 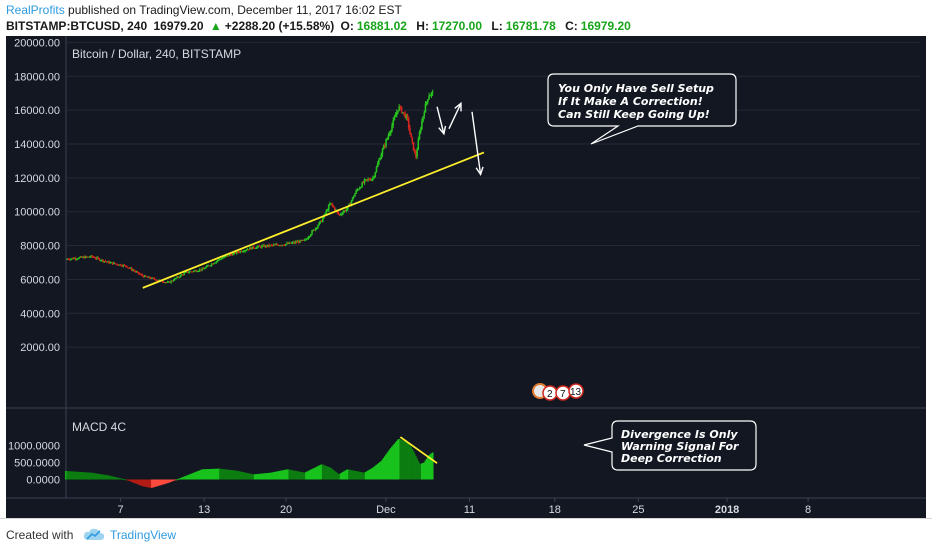 I want to click on tradingview-logo-icon, so click(x=94, y=534).